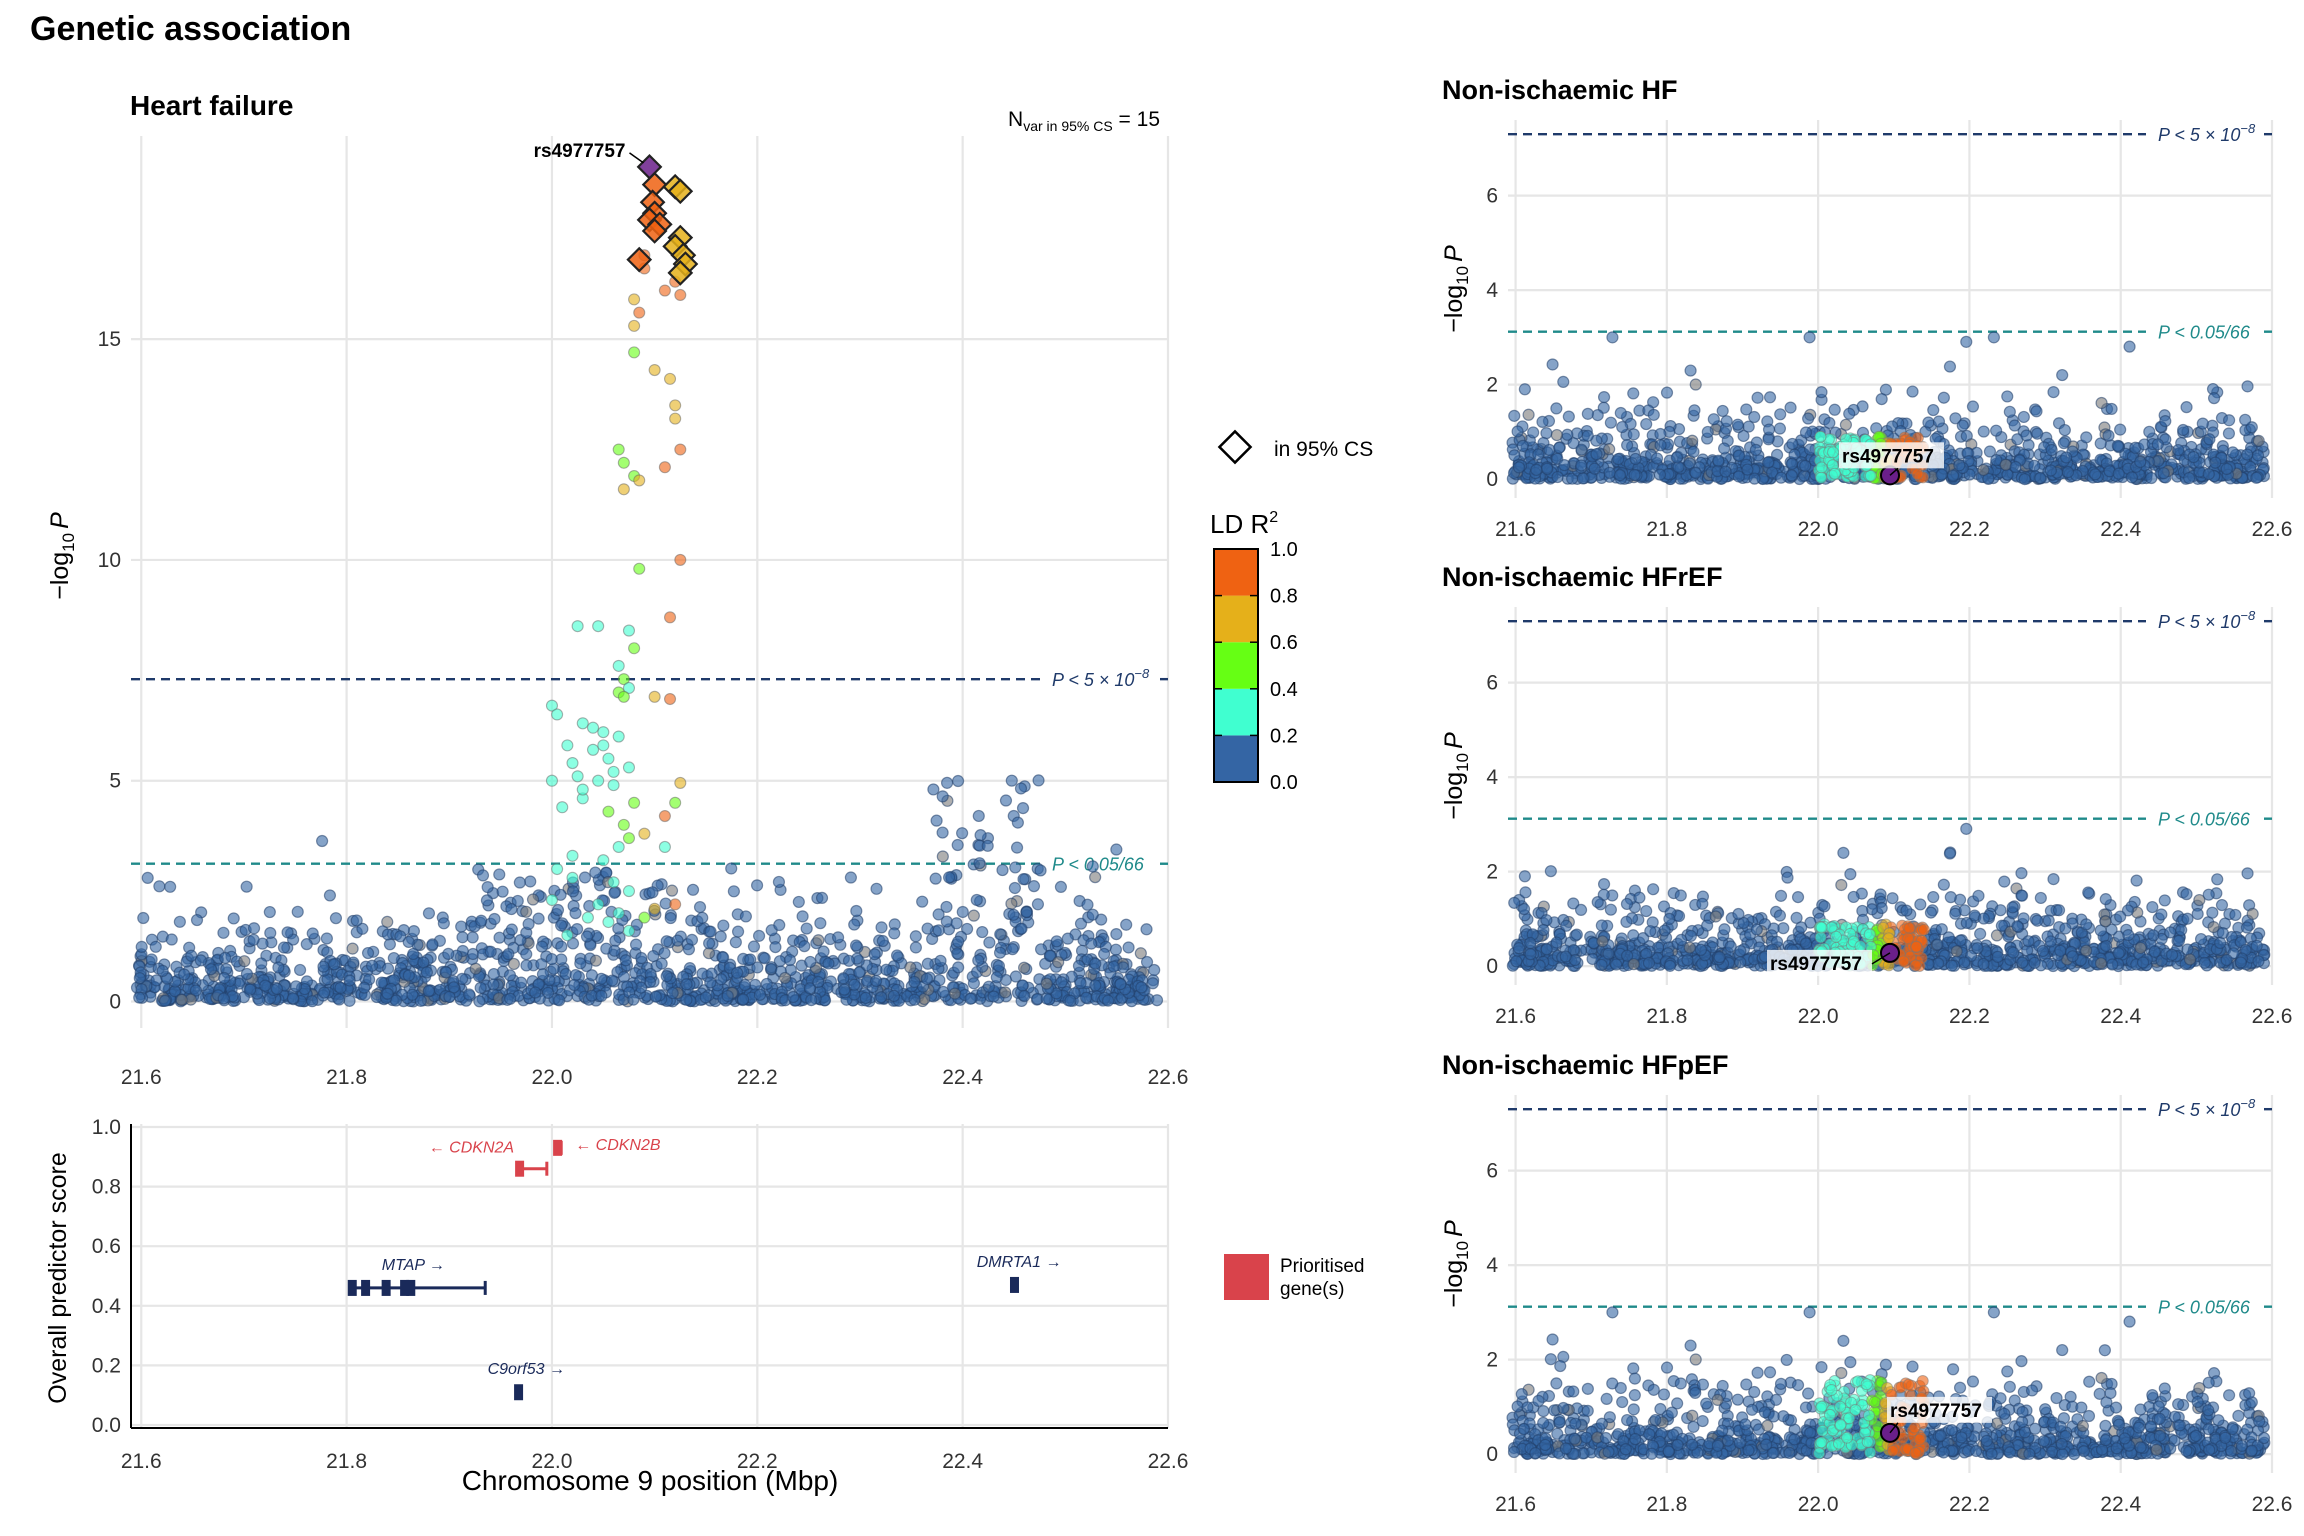 The width and height of the screenshot is (2304, 1536). What do you see at coordinates (1273, 517) in the screenshot?
I see `ld-legend-title-sup: 2` at bounding box center [1273, 517].